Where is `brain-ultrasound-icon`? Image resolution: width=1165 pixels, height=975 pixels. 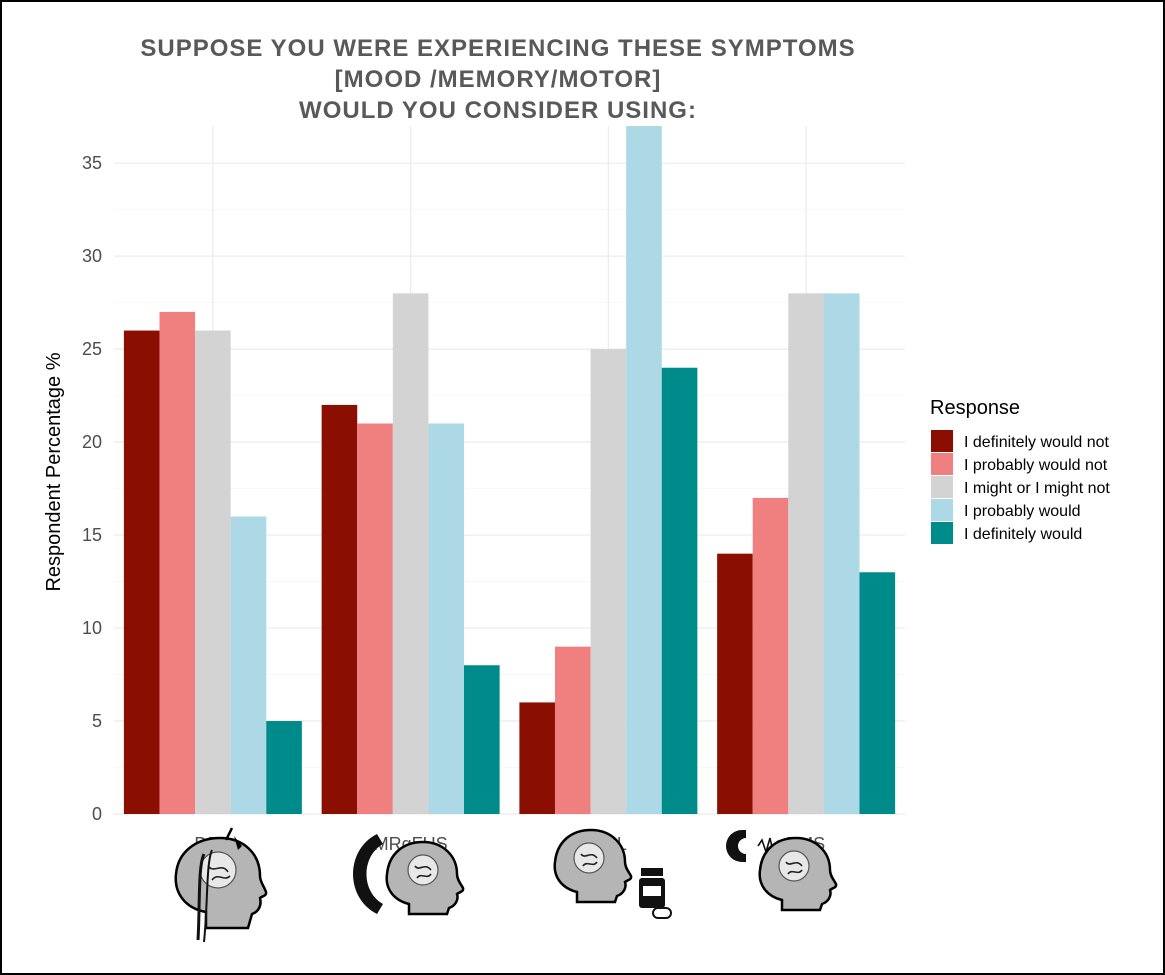 brain-ultrasound-icon is located at coordinates (409, 875).